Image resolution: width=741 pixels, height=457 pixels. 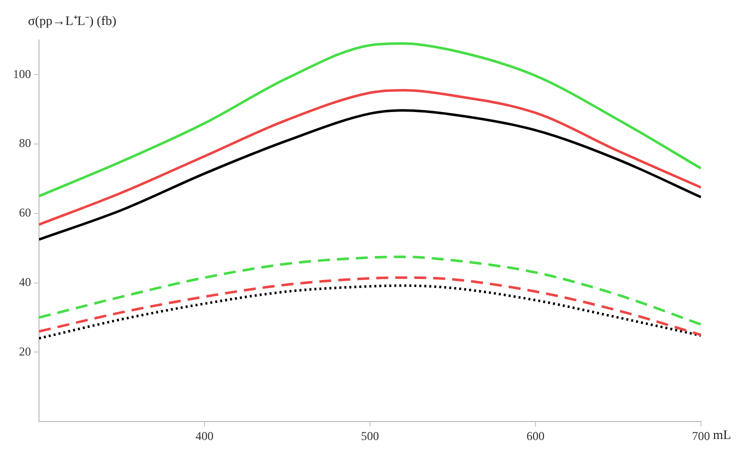 I want to click on x-tick-label: 600, so click(x=535, y=435).